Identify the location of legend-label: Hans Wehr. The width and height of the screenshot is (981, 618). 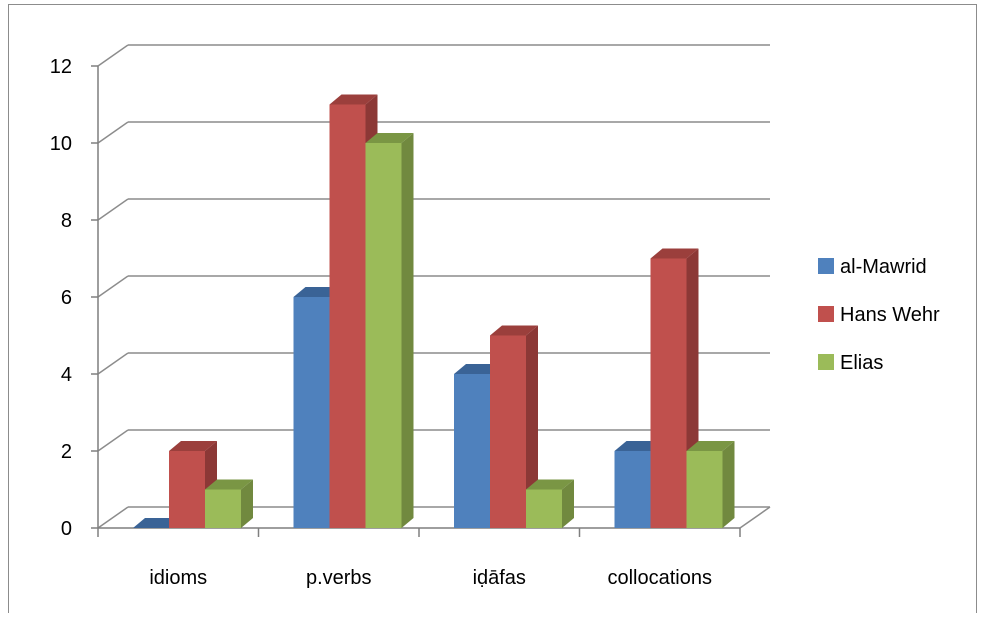
(890, 315).